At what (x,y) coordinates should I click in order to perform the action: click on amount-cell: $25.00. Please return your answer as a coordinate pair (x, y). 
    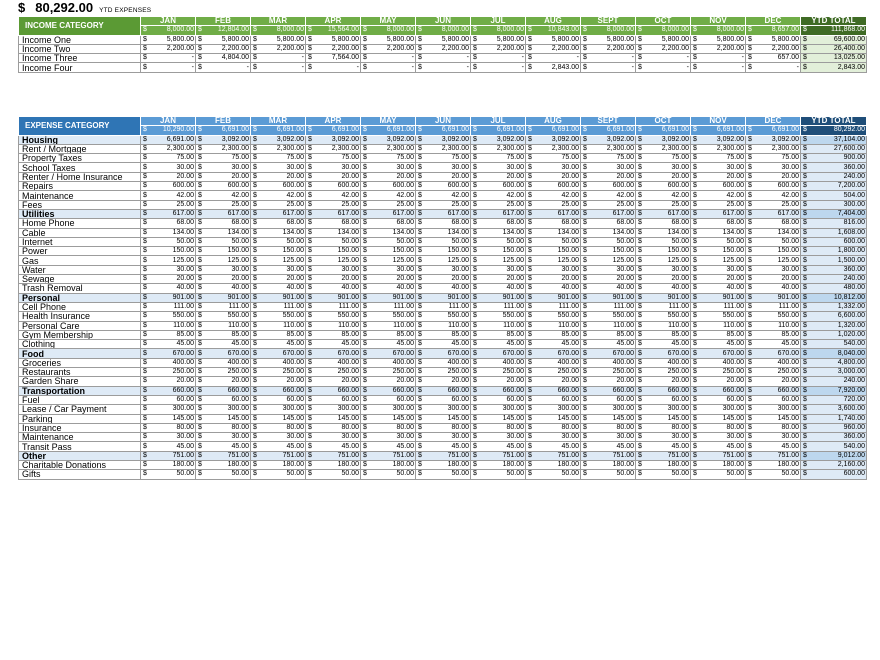
    Looking at the image, I should click on (553, 204).